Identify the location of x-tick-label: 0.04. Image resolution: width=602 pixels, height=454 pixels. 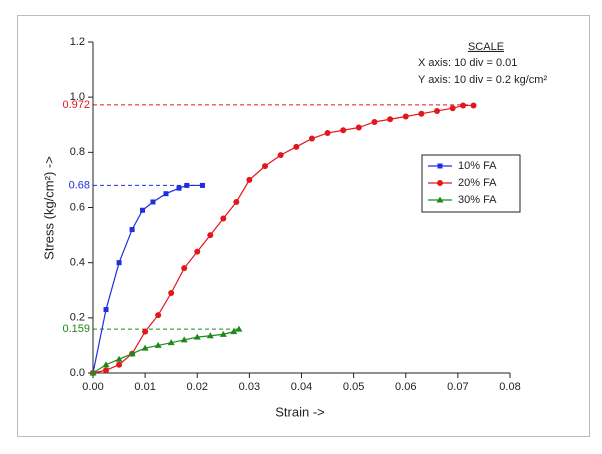
(301, 387).